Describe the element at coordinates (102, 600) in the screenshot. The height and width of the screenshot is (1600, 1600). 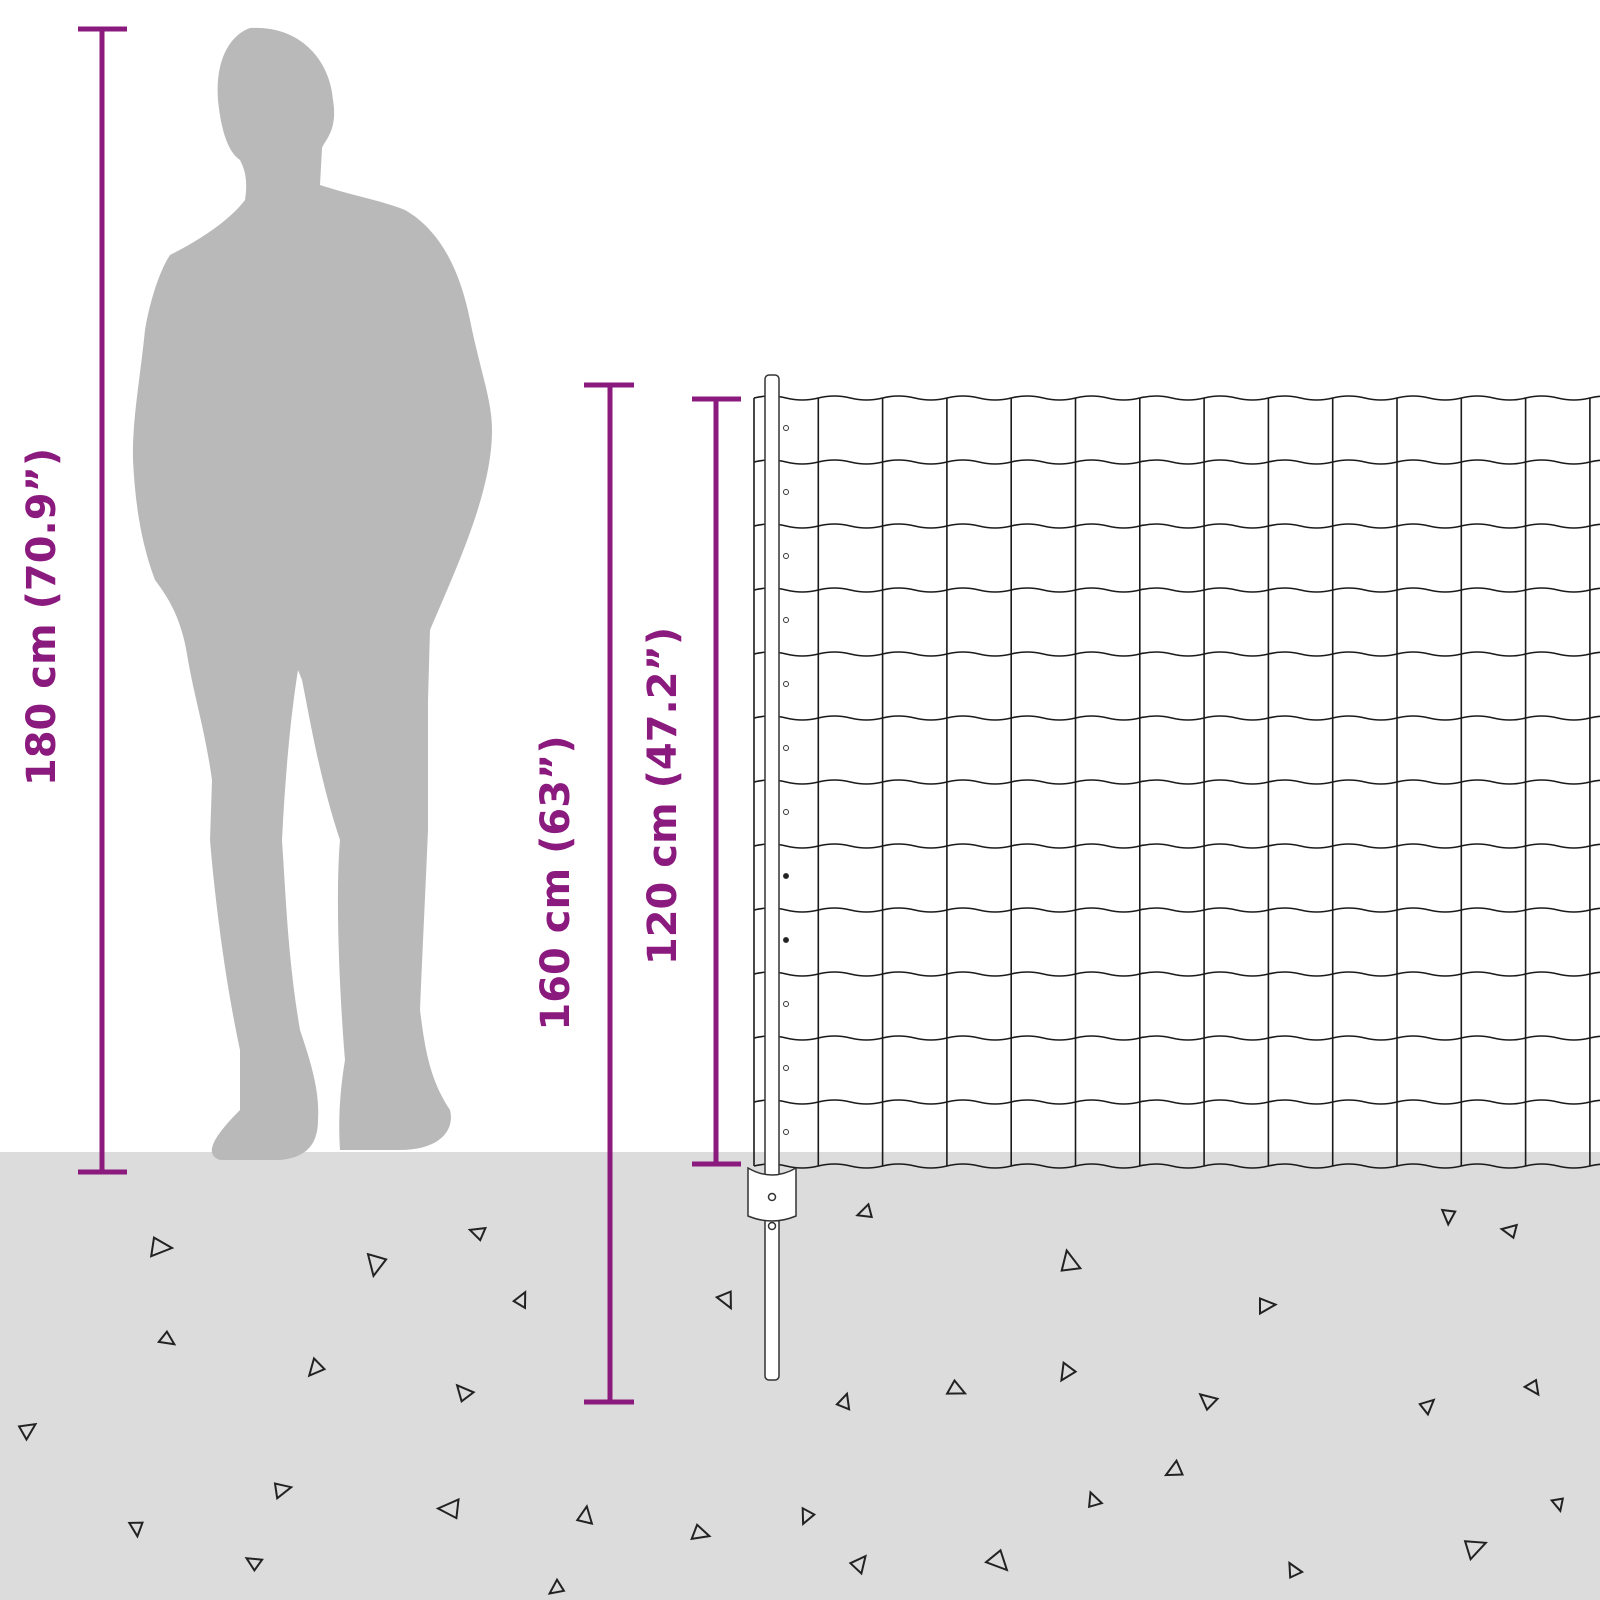
I see `dimension-line-person` at that location.